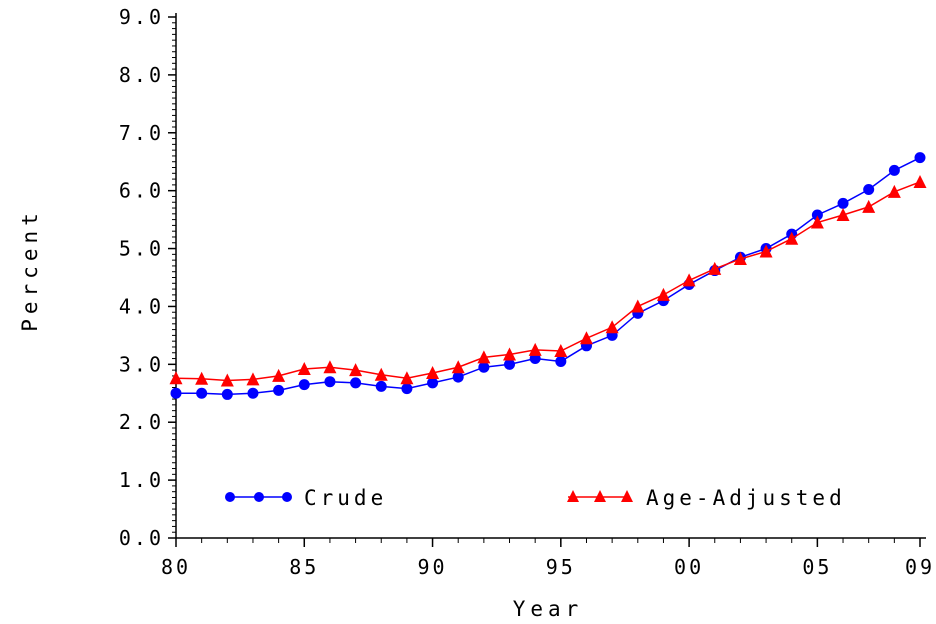  What do you see at coordinates (141, 133) in the screenshot?
I see `y-tick-label: 7.0` at bounding box center [141, 133].